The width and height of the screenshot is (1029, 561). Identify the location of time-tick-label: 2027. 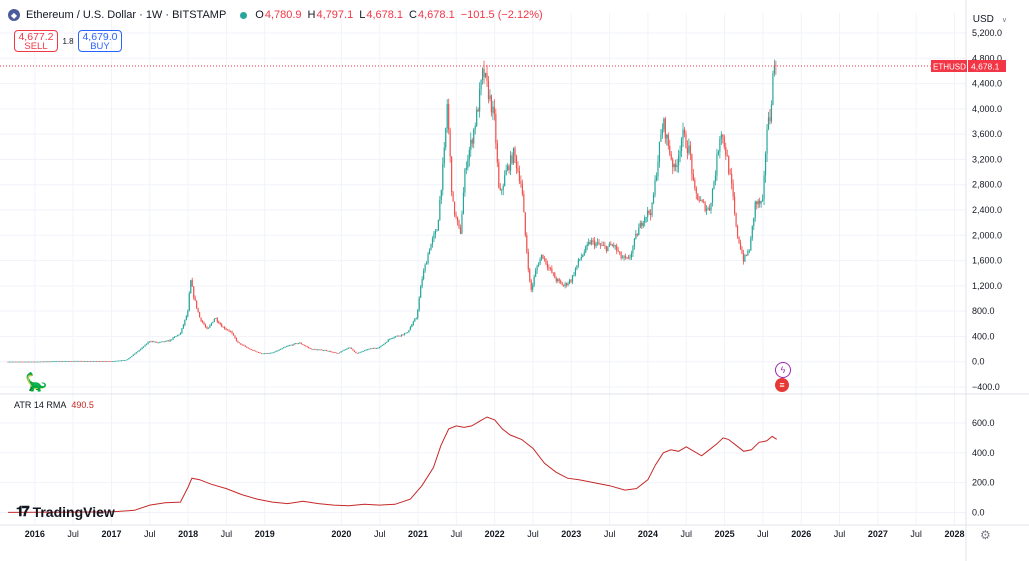
(878, 534).